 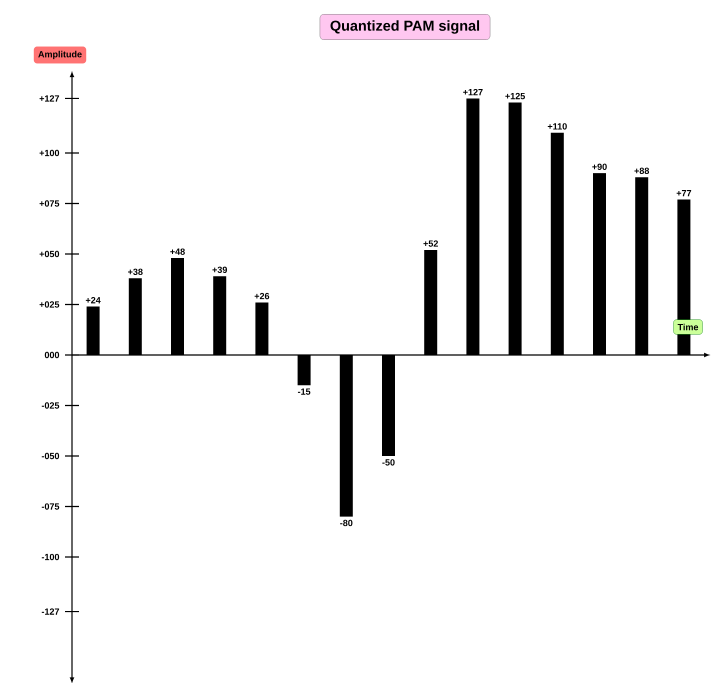 What do you see at coordinates (430, 243) in the screenshot?
I see `data-label: +52` at bounding box center [430, 243].